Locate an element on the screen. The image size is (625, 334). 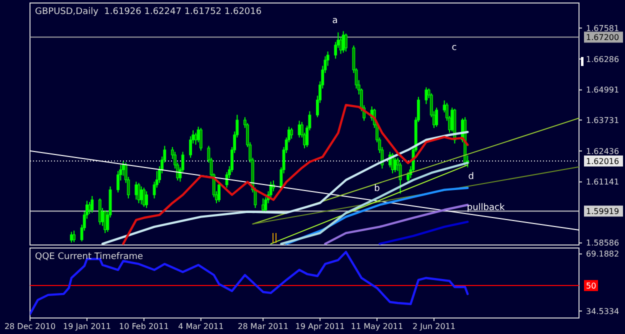
y-tick-label: 1.67581 is located at coordinates (603, 28).